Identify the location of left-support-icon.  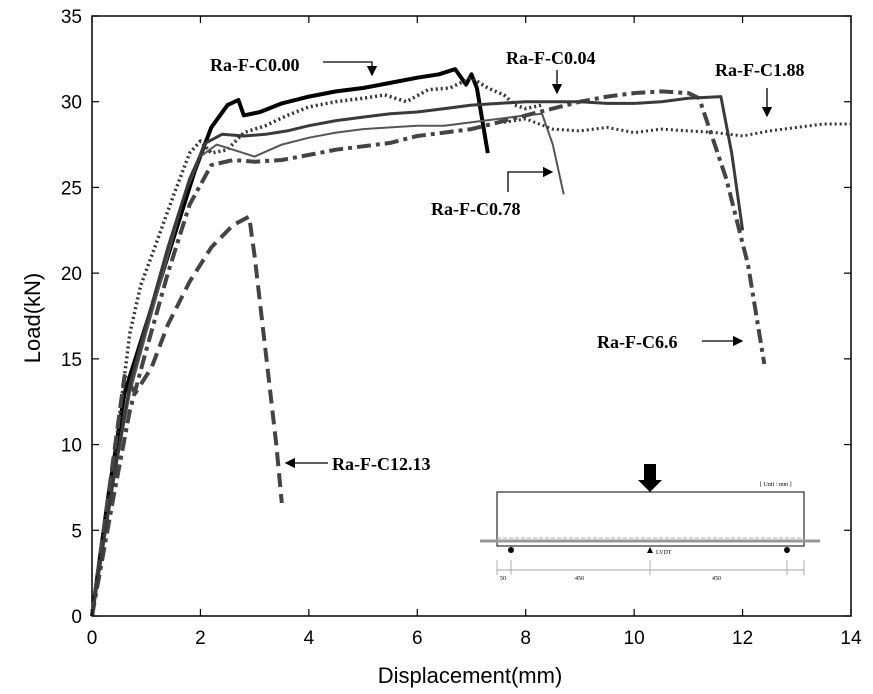
(511, 550).